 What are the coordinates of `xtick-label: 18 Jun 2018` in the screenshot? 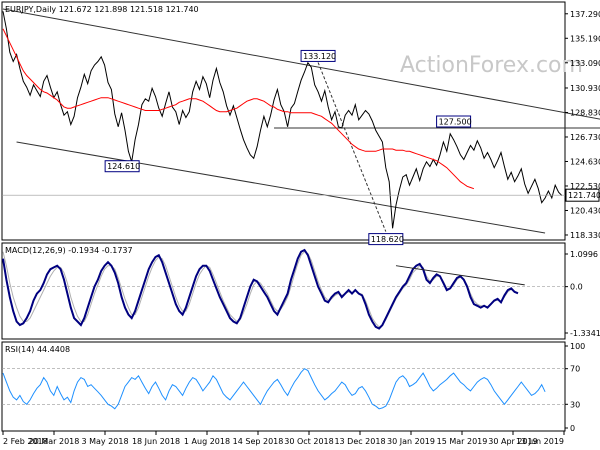 It's located at (156, 441).